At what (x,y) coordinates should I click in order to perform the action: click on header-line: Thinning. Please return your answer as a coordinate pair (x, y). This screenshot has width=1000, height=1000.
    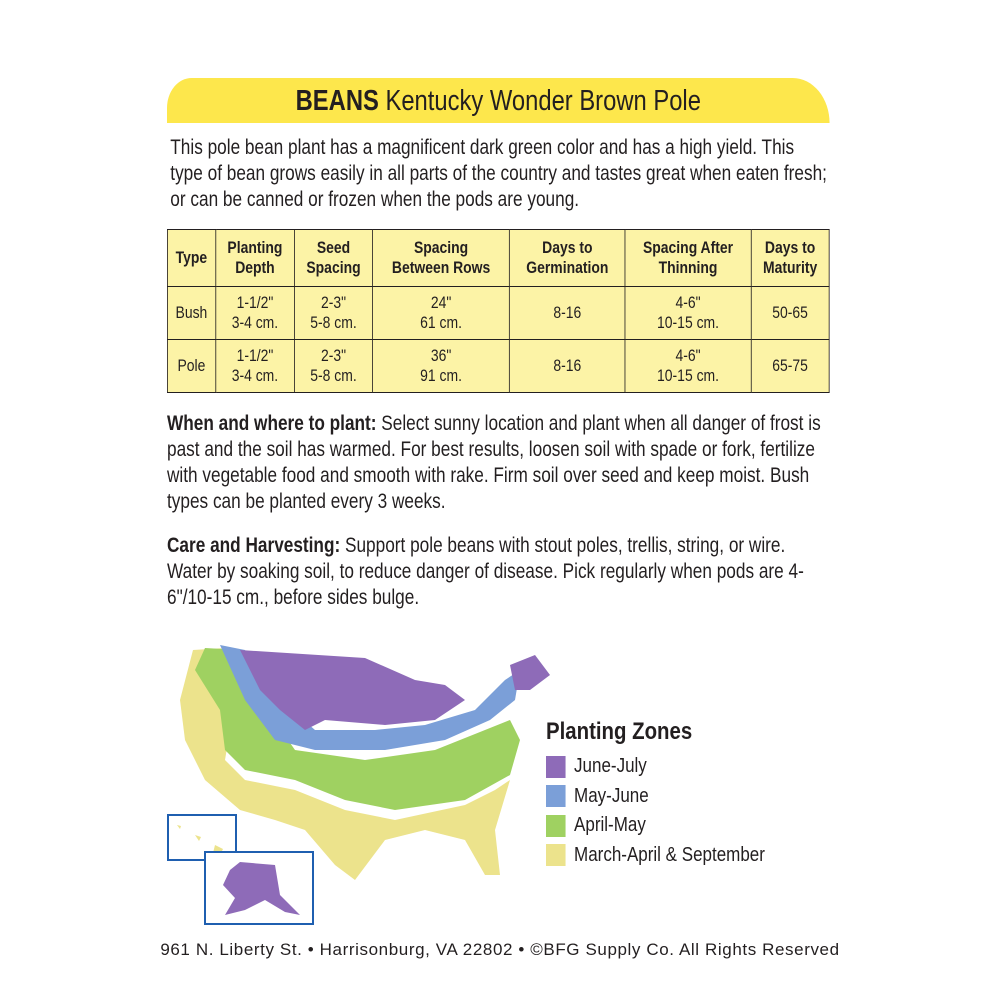
    Looking at the image, I should click on (688, 267).